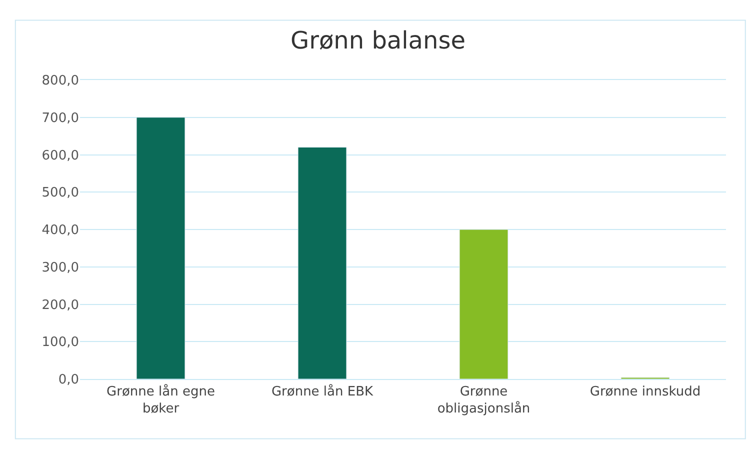  Describe the element at coordinates (483, 400) in the screenshot. I see `x-tick-label: Grønne obligasjonslån` at that location.